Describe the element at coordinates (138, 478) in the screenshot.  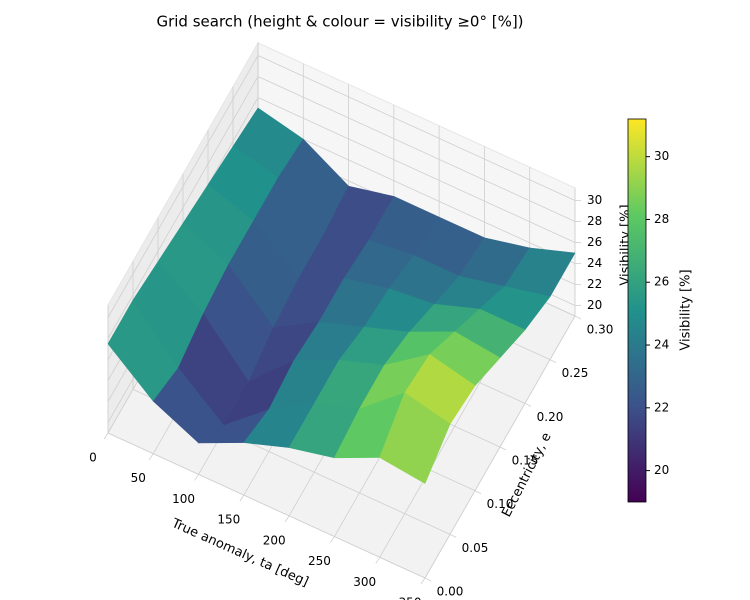
I see `x-tick-label: 50` at that location.